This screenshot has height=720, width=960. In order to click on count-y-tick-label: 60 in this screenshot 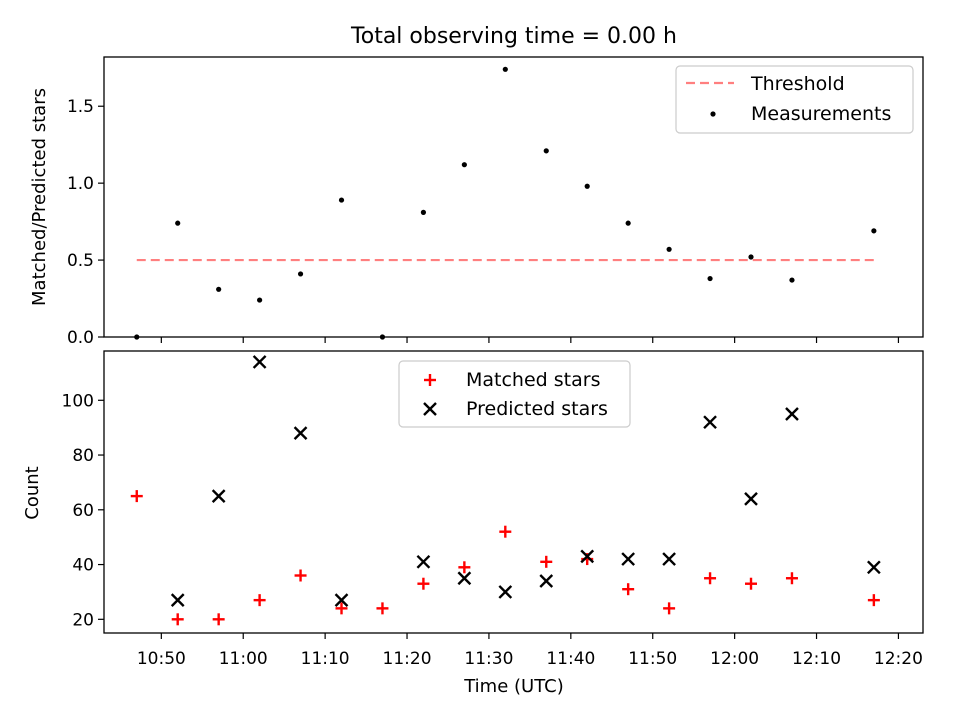, I will do `click(83, 511)`.